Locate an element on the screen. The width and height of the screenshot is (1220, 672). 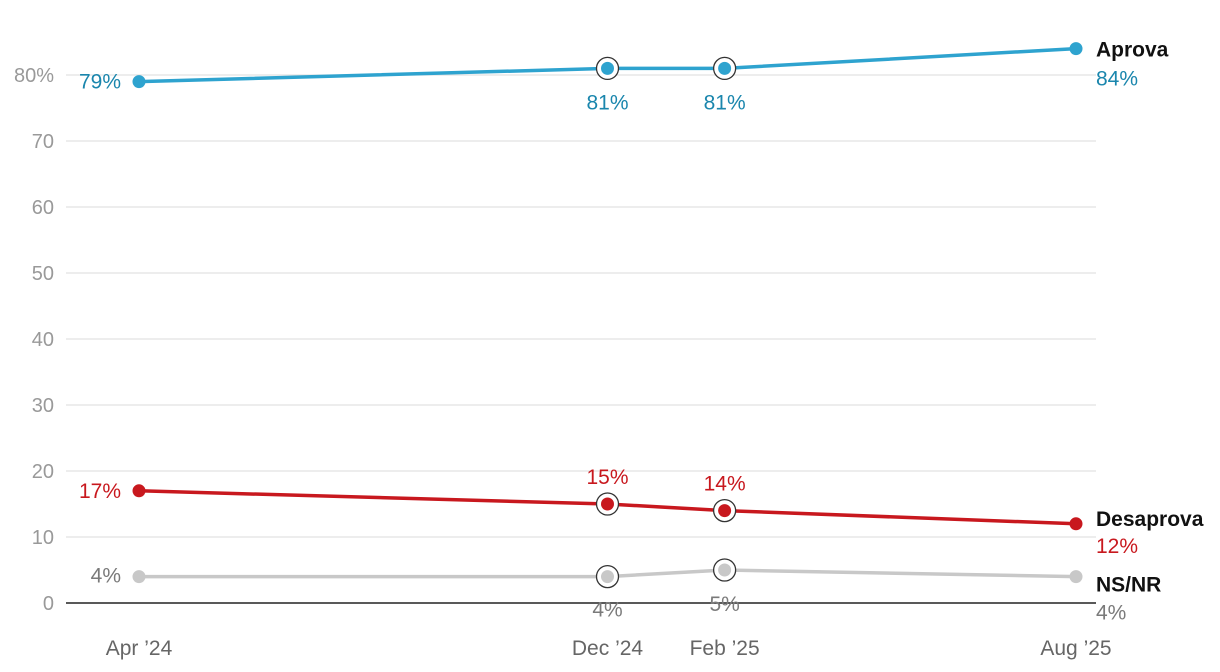
data-label-desaprova: 17% is located at coordinates (100, 491).